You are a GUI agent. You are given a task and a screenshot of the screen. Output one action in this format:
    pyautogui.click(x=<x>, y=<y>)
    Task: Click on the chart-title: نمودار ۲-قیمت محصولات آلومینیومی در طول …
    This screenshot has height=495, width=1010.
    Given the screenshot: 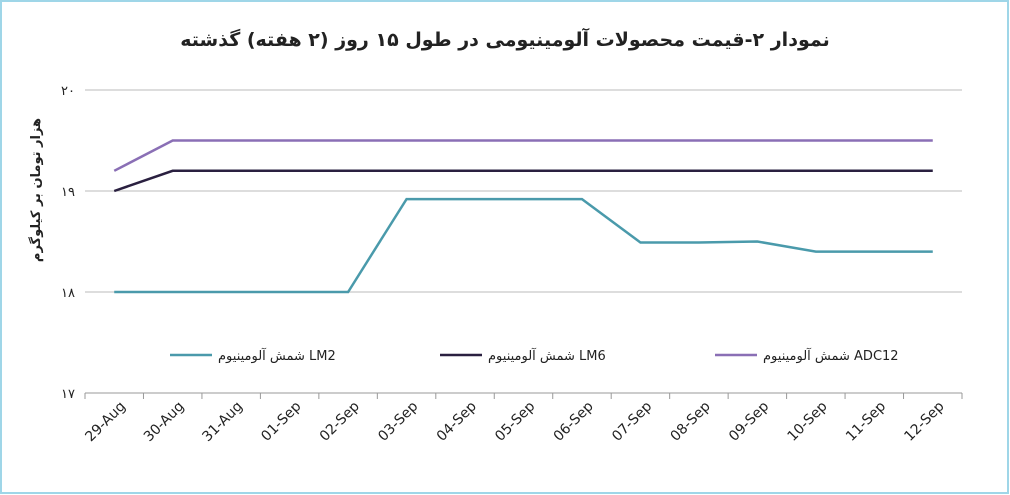 What is the action you would take?
    pyautogui.click(x=504, y=39)
    